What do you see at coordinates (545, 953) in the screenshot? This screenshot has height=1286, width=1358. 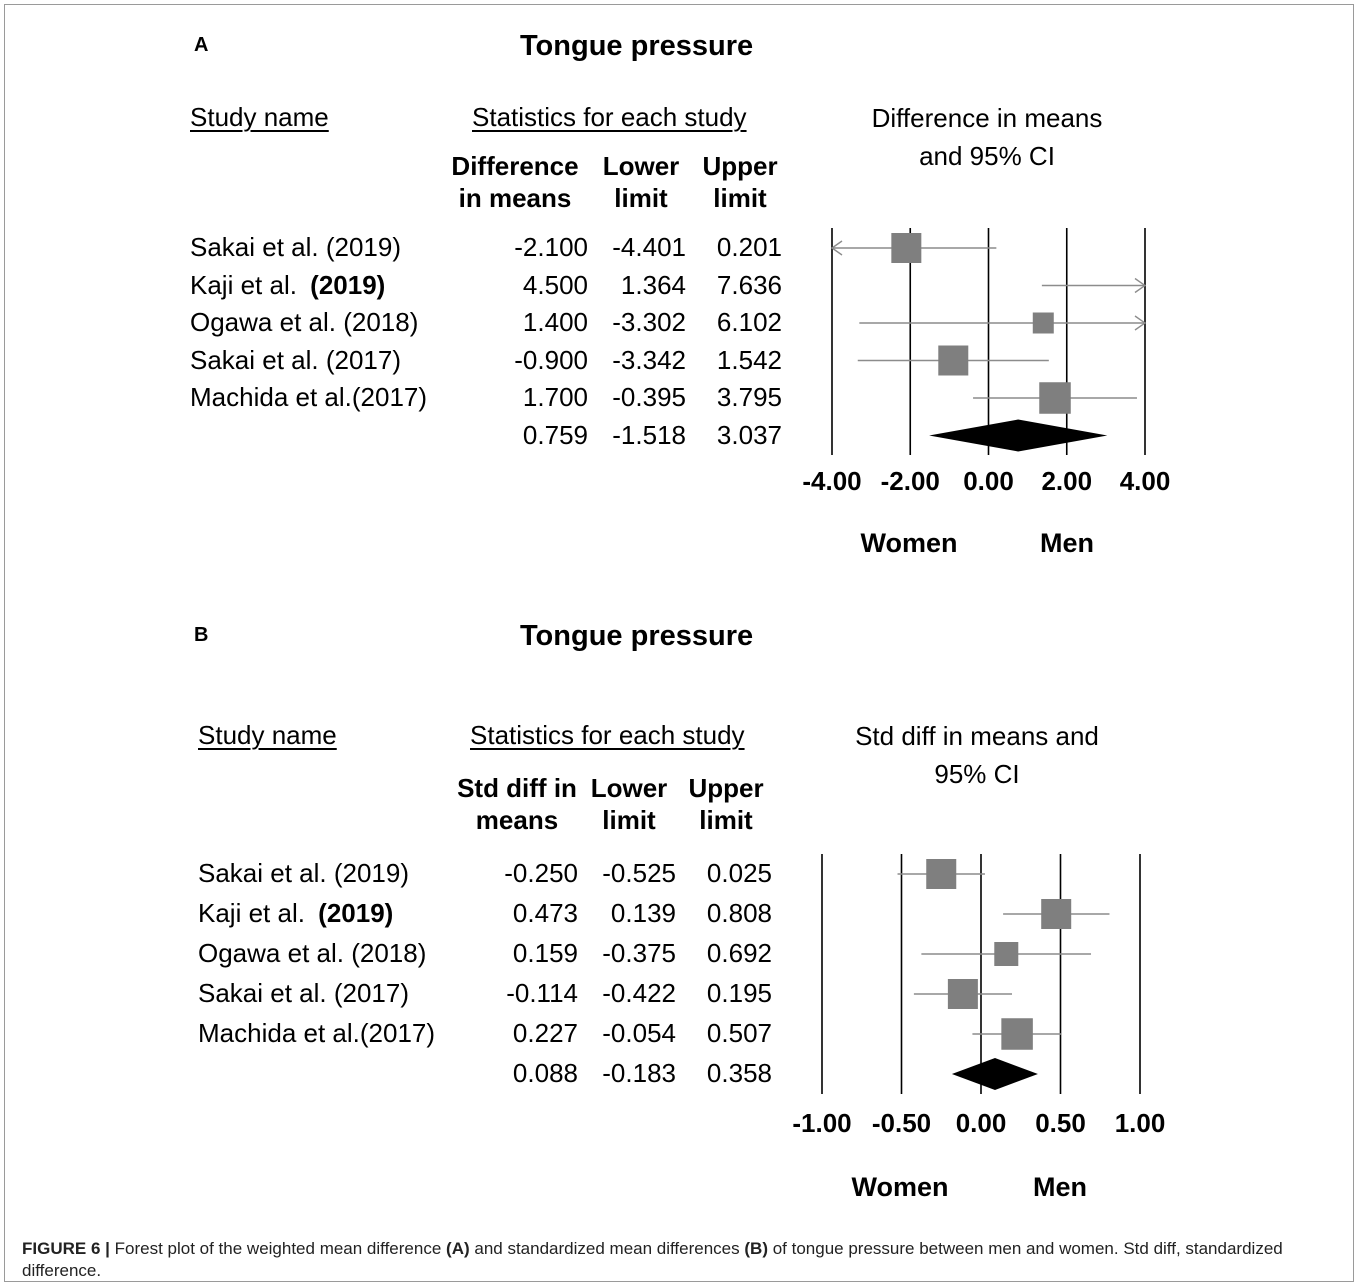 I see `effect-value: 0.159` at bounding box center [545, 953].